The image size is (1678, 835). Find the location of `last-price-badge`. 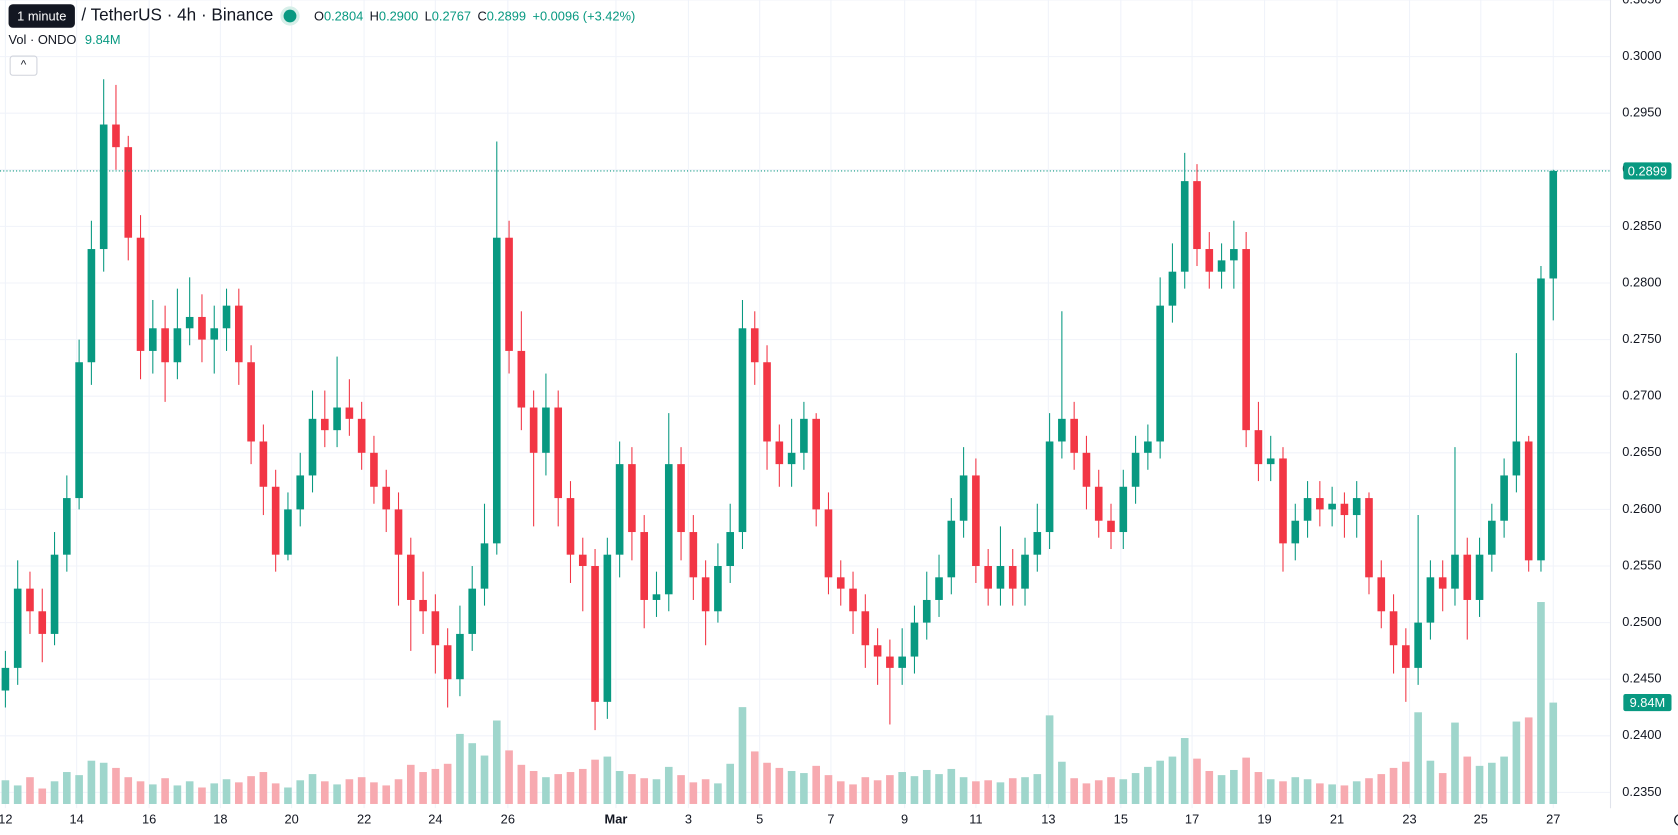

last-price-badge is located at coordinates (1647, 171).